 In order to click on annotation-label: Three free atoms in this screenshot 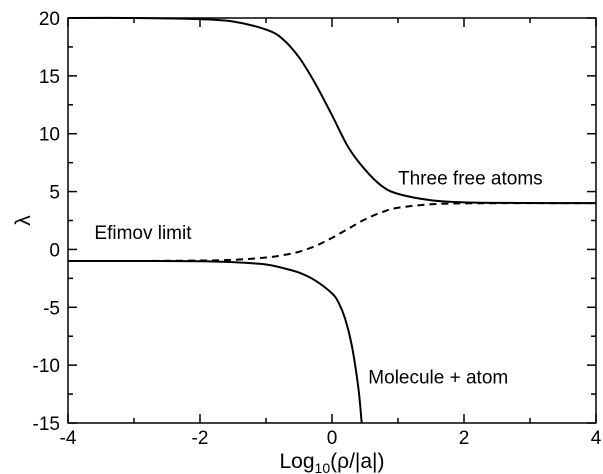, I will do `click(470, 179)`.